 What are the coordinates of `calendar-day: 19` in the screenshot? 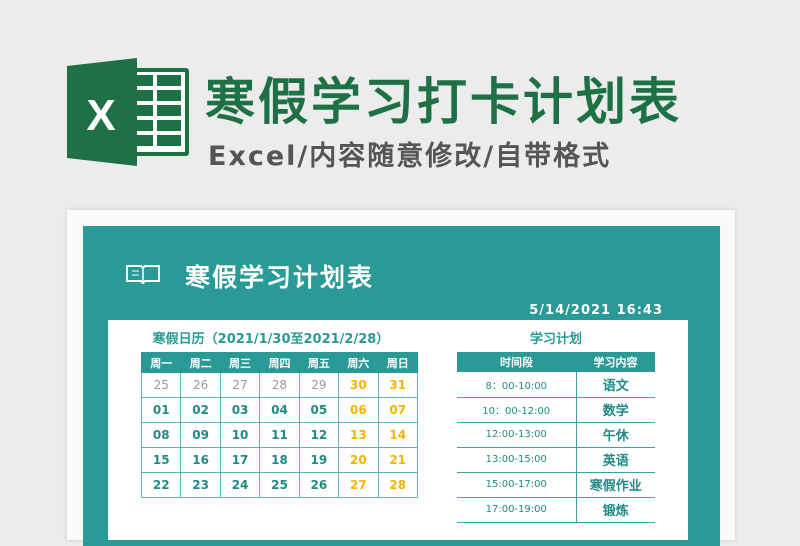 It's located at (319, 460).